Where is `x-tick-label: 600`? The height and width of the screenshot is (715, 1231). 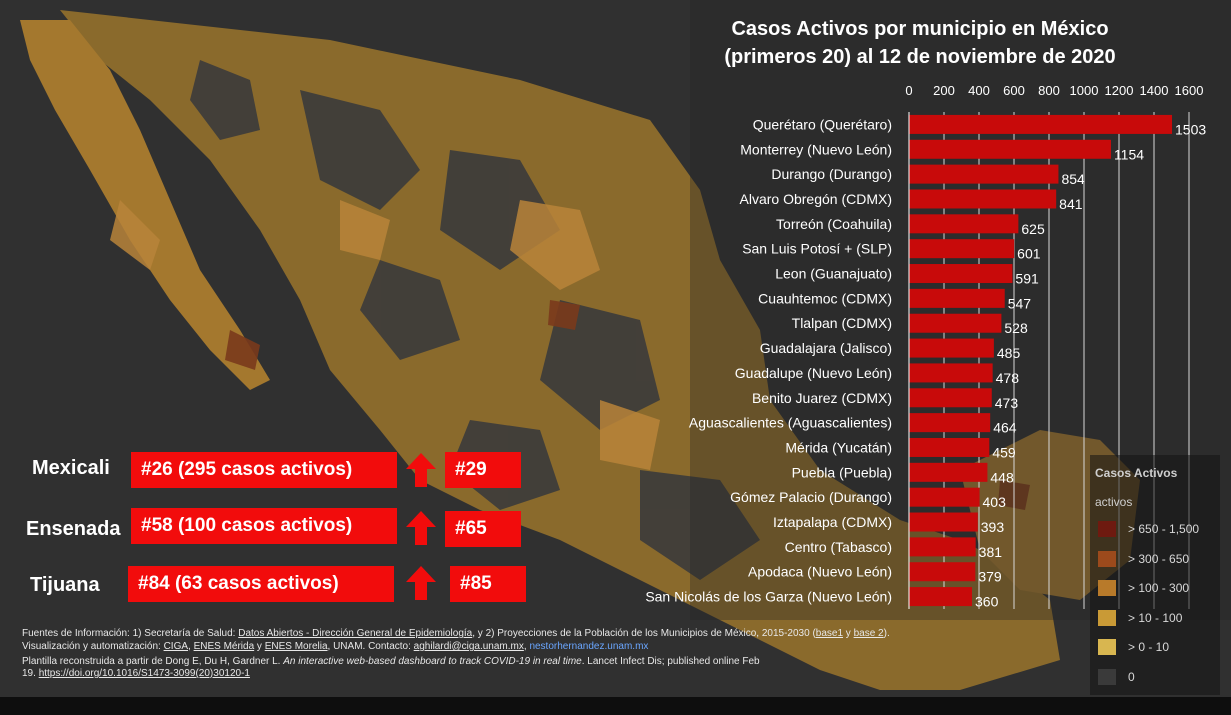
x-tick-label: 600 is located at coordinates (1014, 90).